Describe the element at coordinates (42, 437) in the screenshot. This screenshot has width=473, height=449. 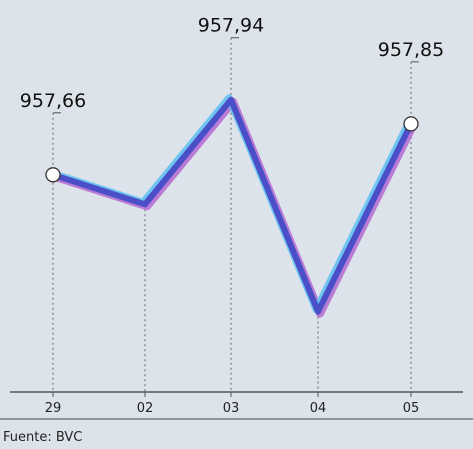
I see `source-note: Fuente: BVC` at that location.